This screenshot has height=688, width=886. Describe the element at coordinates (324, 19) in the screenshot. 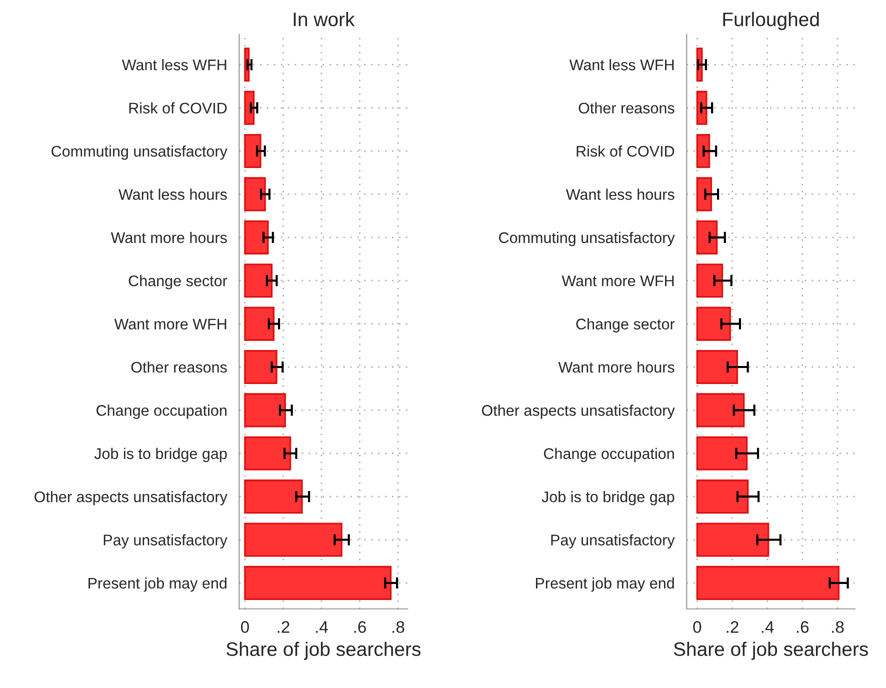

I see `chart-title: In work` at that location.